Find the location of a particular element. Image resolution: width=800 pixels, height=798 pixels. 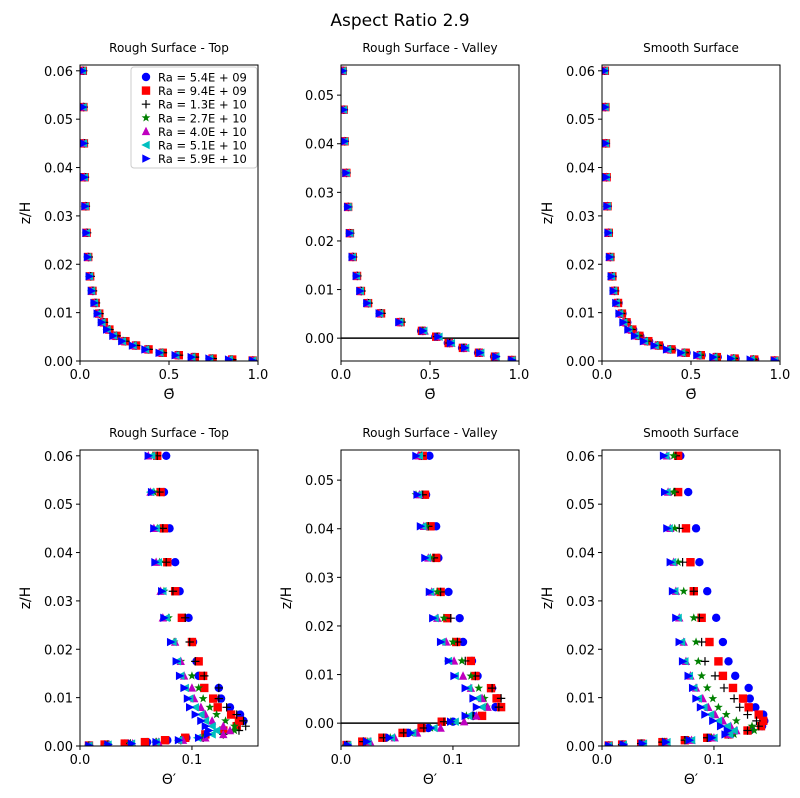

legend-label: Ra = 5.9E + 10 is located at coordinates (202, 159).